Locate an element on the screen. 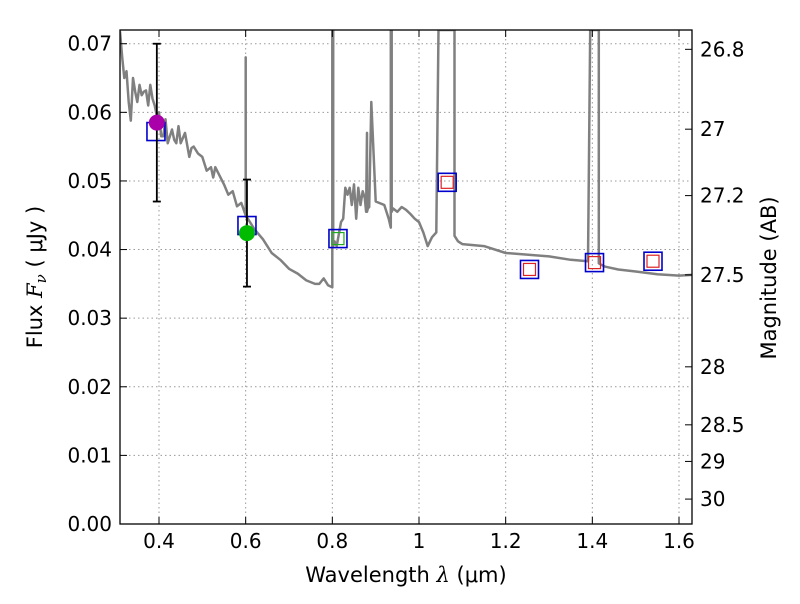  y-tick-label: 0.06 is located at coordinates (89, 112).